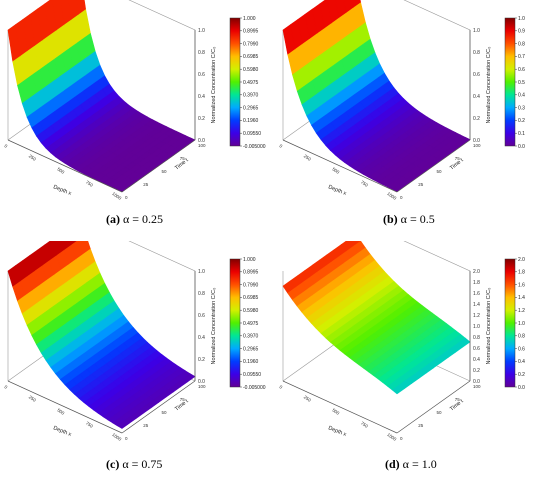 The width and height of the screenshot is (550, 482). I want to click on surface-cell, so click(123, 424).